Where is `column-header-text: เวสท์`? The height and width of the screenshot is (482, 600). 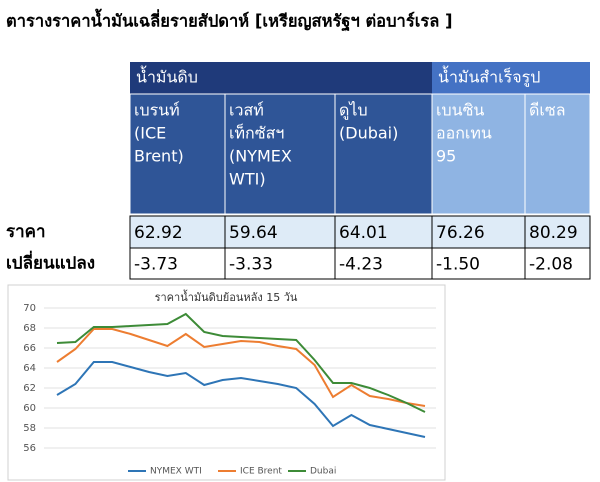 column-header-text: เวสท์ is located at coordinates (246, 110).